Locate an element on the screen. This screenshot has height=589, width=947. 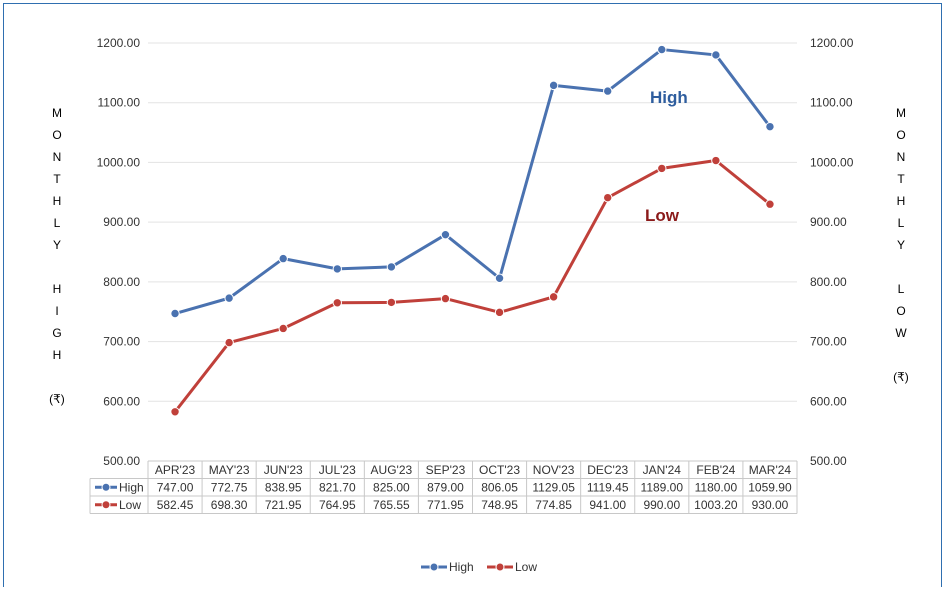
table-cell: 825.00 is located at coordinates (391, 488).